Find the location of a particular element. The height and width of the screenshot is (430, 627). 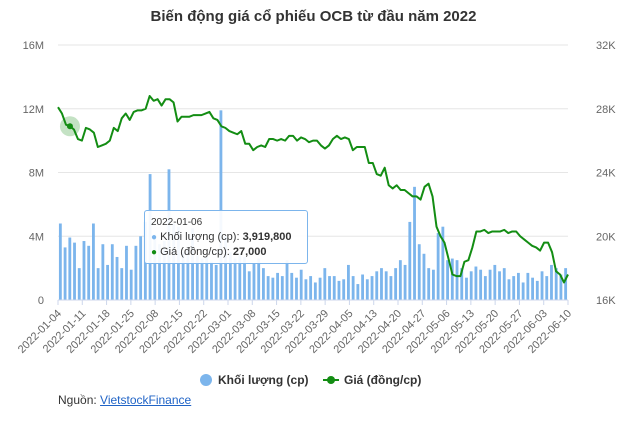

y-left-tick-label: 8M is located at coordinates (36, 174).